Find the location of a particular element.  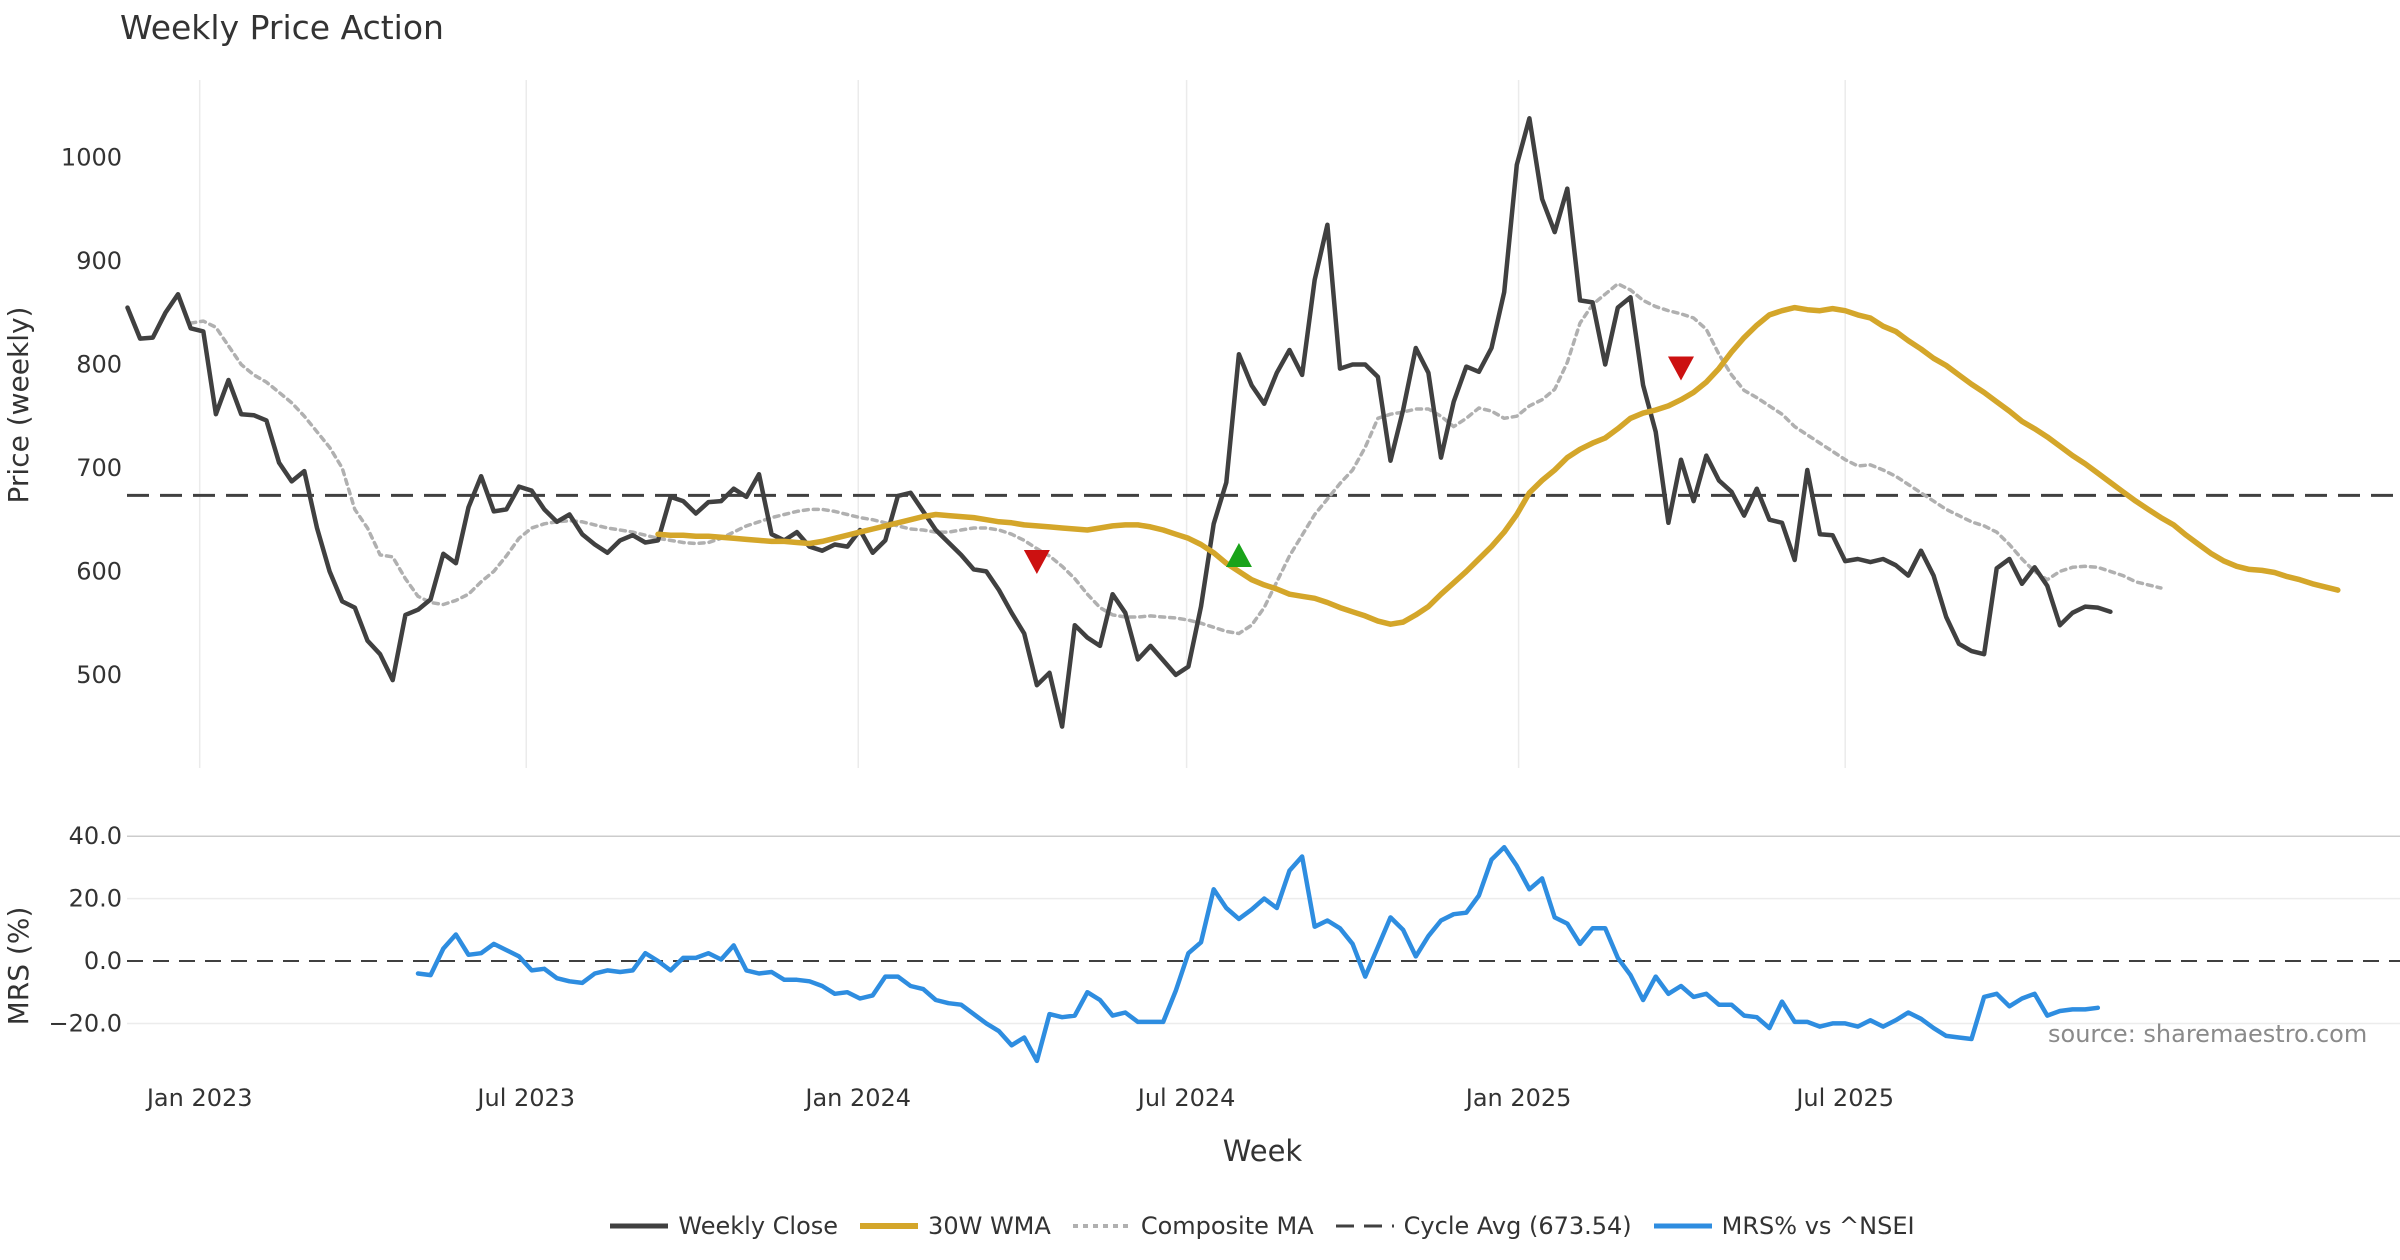

price-tick-label: 800 is located at coordinates (99, 365).